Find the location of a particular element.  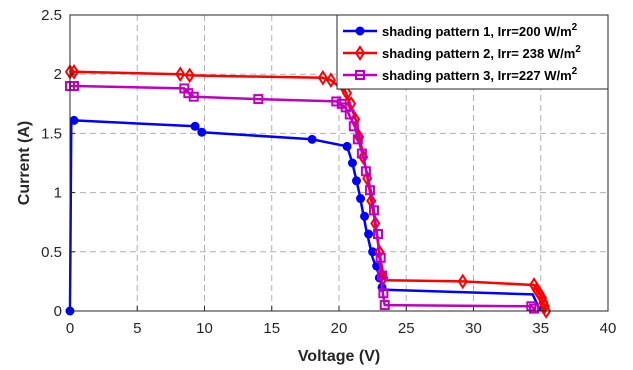

y-tick-label: 2 is located at coordinates (58, 74).